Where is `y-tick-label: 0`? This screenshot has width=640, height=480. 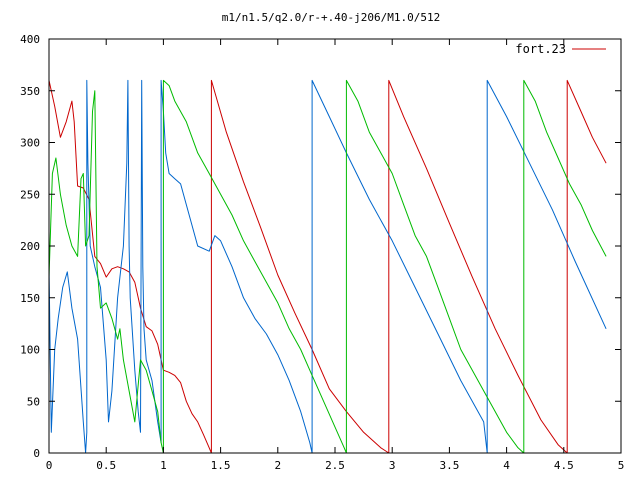
y-tick-label: 0 is located at coordinates (36, 453).